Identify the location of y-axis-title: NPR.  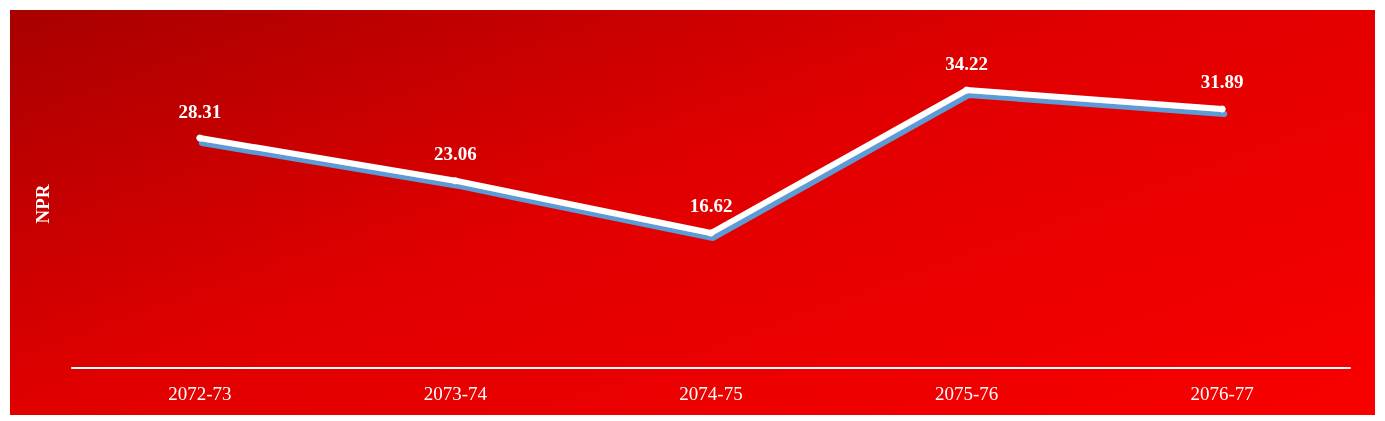
(42, 204).